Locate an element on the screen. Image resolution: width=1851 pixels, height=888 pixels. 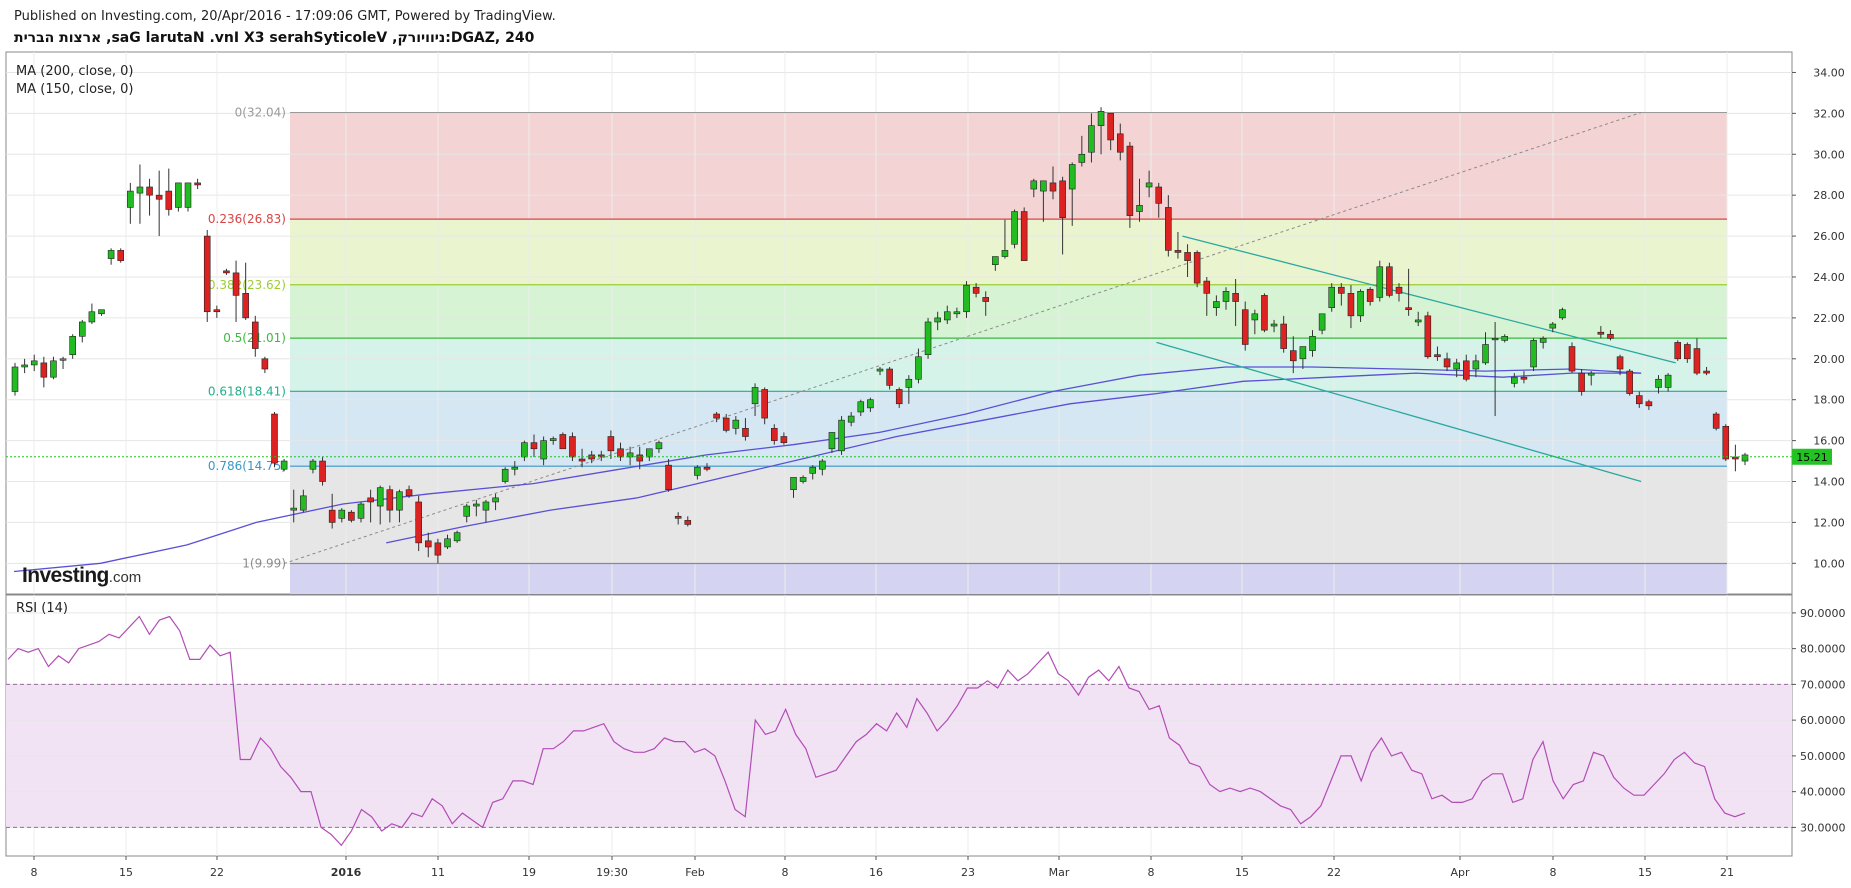
x-tick-label-14: 22 is located at coordinates (1334, 872).